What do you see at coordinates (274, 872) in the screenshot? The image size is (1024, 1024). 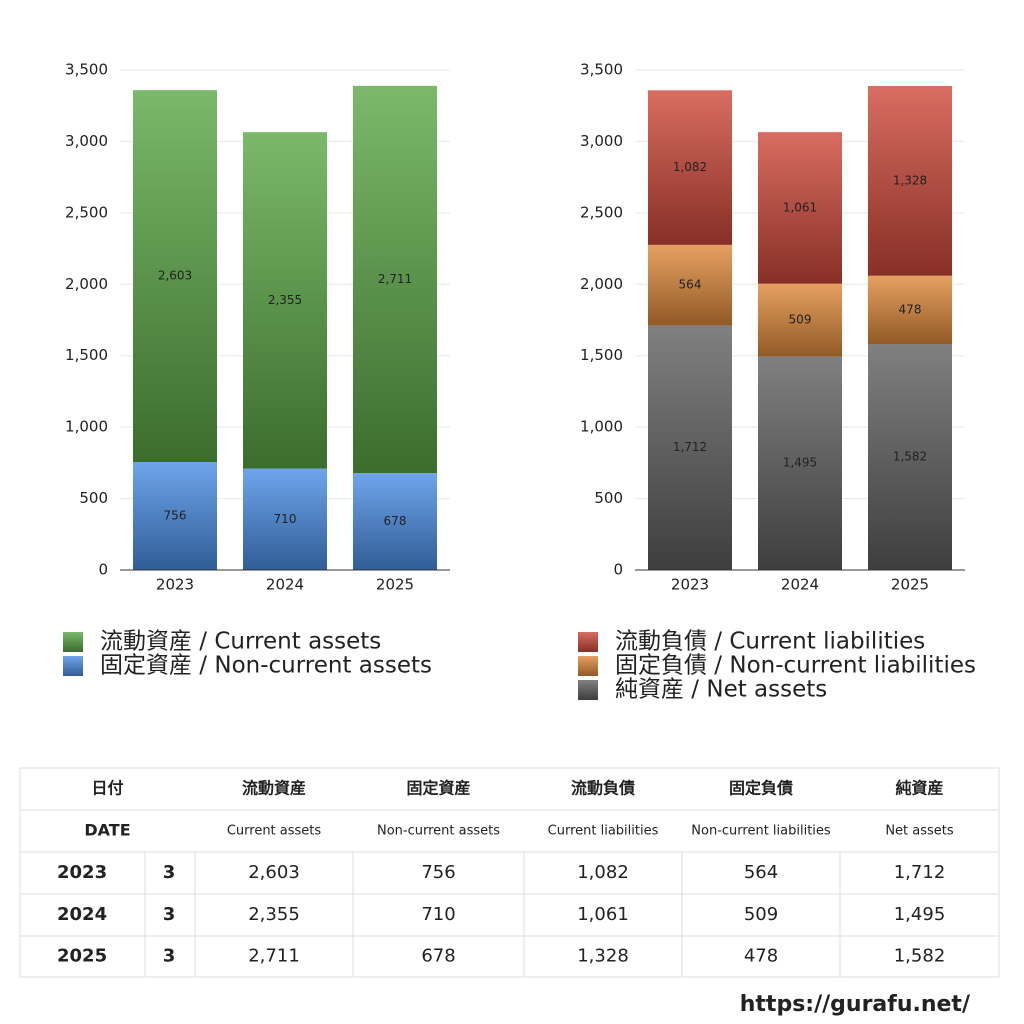 I see `table-cell: 2,603` at bounding box center [274, 872].